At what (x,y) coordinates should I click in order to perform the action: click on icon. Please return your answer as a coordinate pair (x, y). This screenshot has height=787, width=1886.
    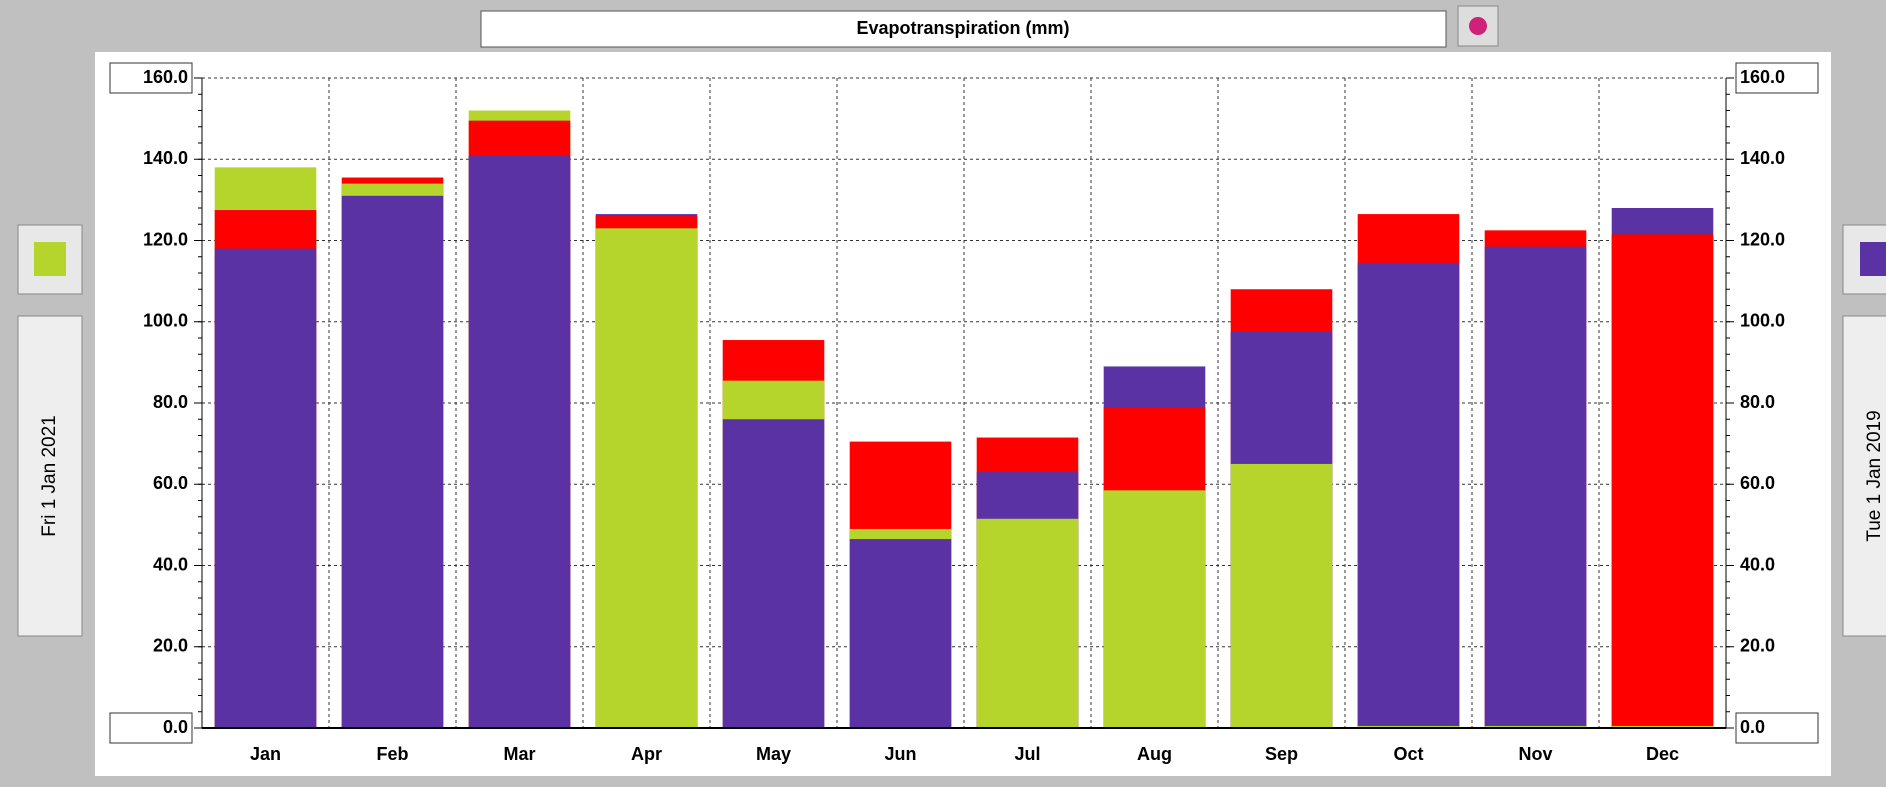
    Looking at the image, I should click on (1478, 26).